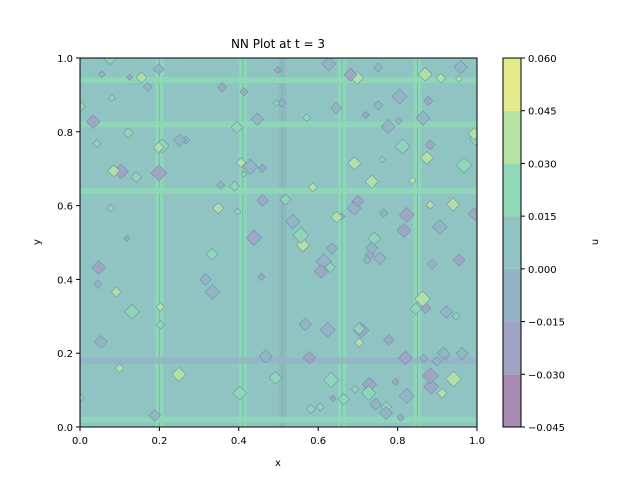 The height and width of the screenshot is (480, 640). I want to click on y-tick-label: 0.0, so click(65, 428).